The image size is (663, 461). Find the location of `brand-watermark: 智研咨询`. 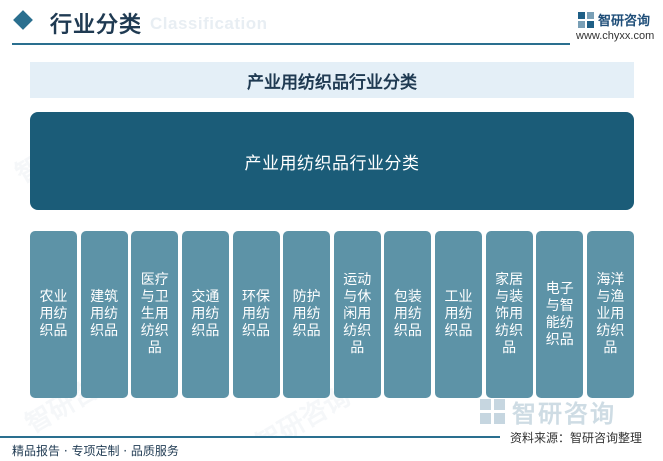

brand-watermark: 智研咨询 is located at coordinates (548, 411).